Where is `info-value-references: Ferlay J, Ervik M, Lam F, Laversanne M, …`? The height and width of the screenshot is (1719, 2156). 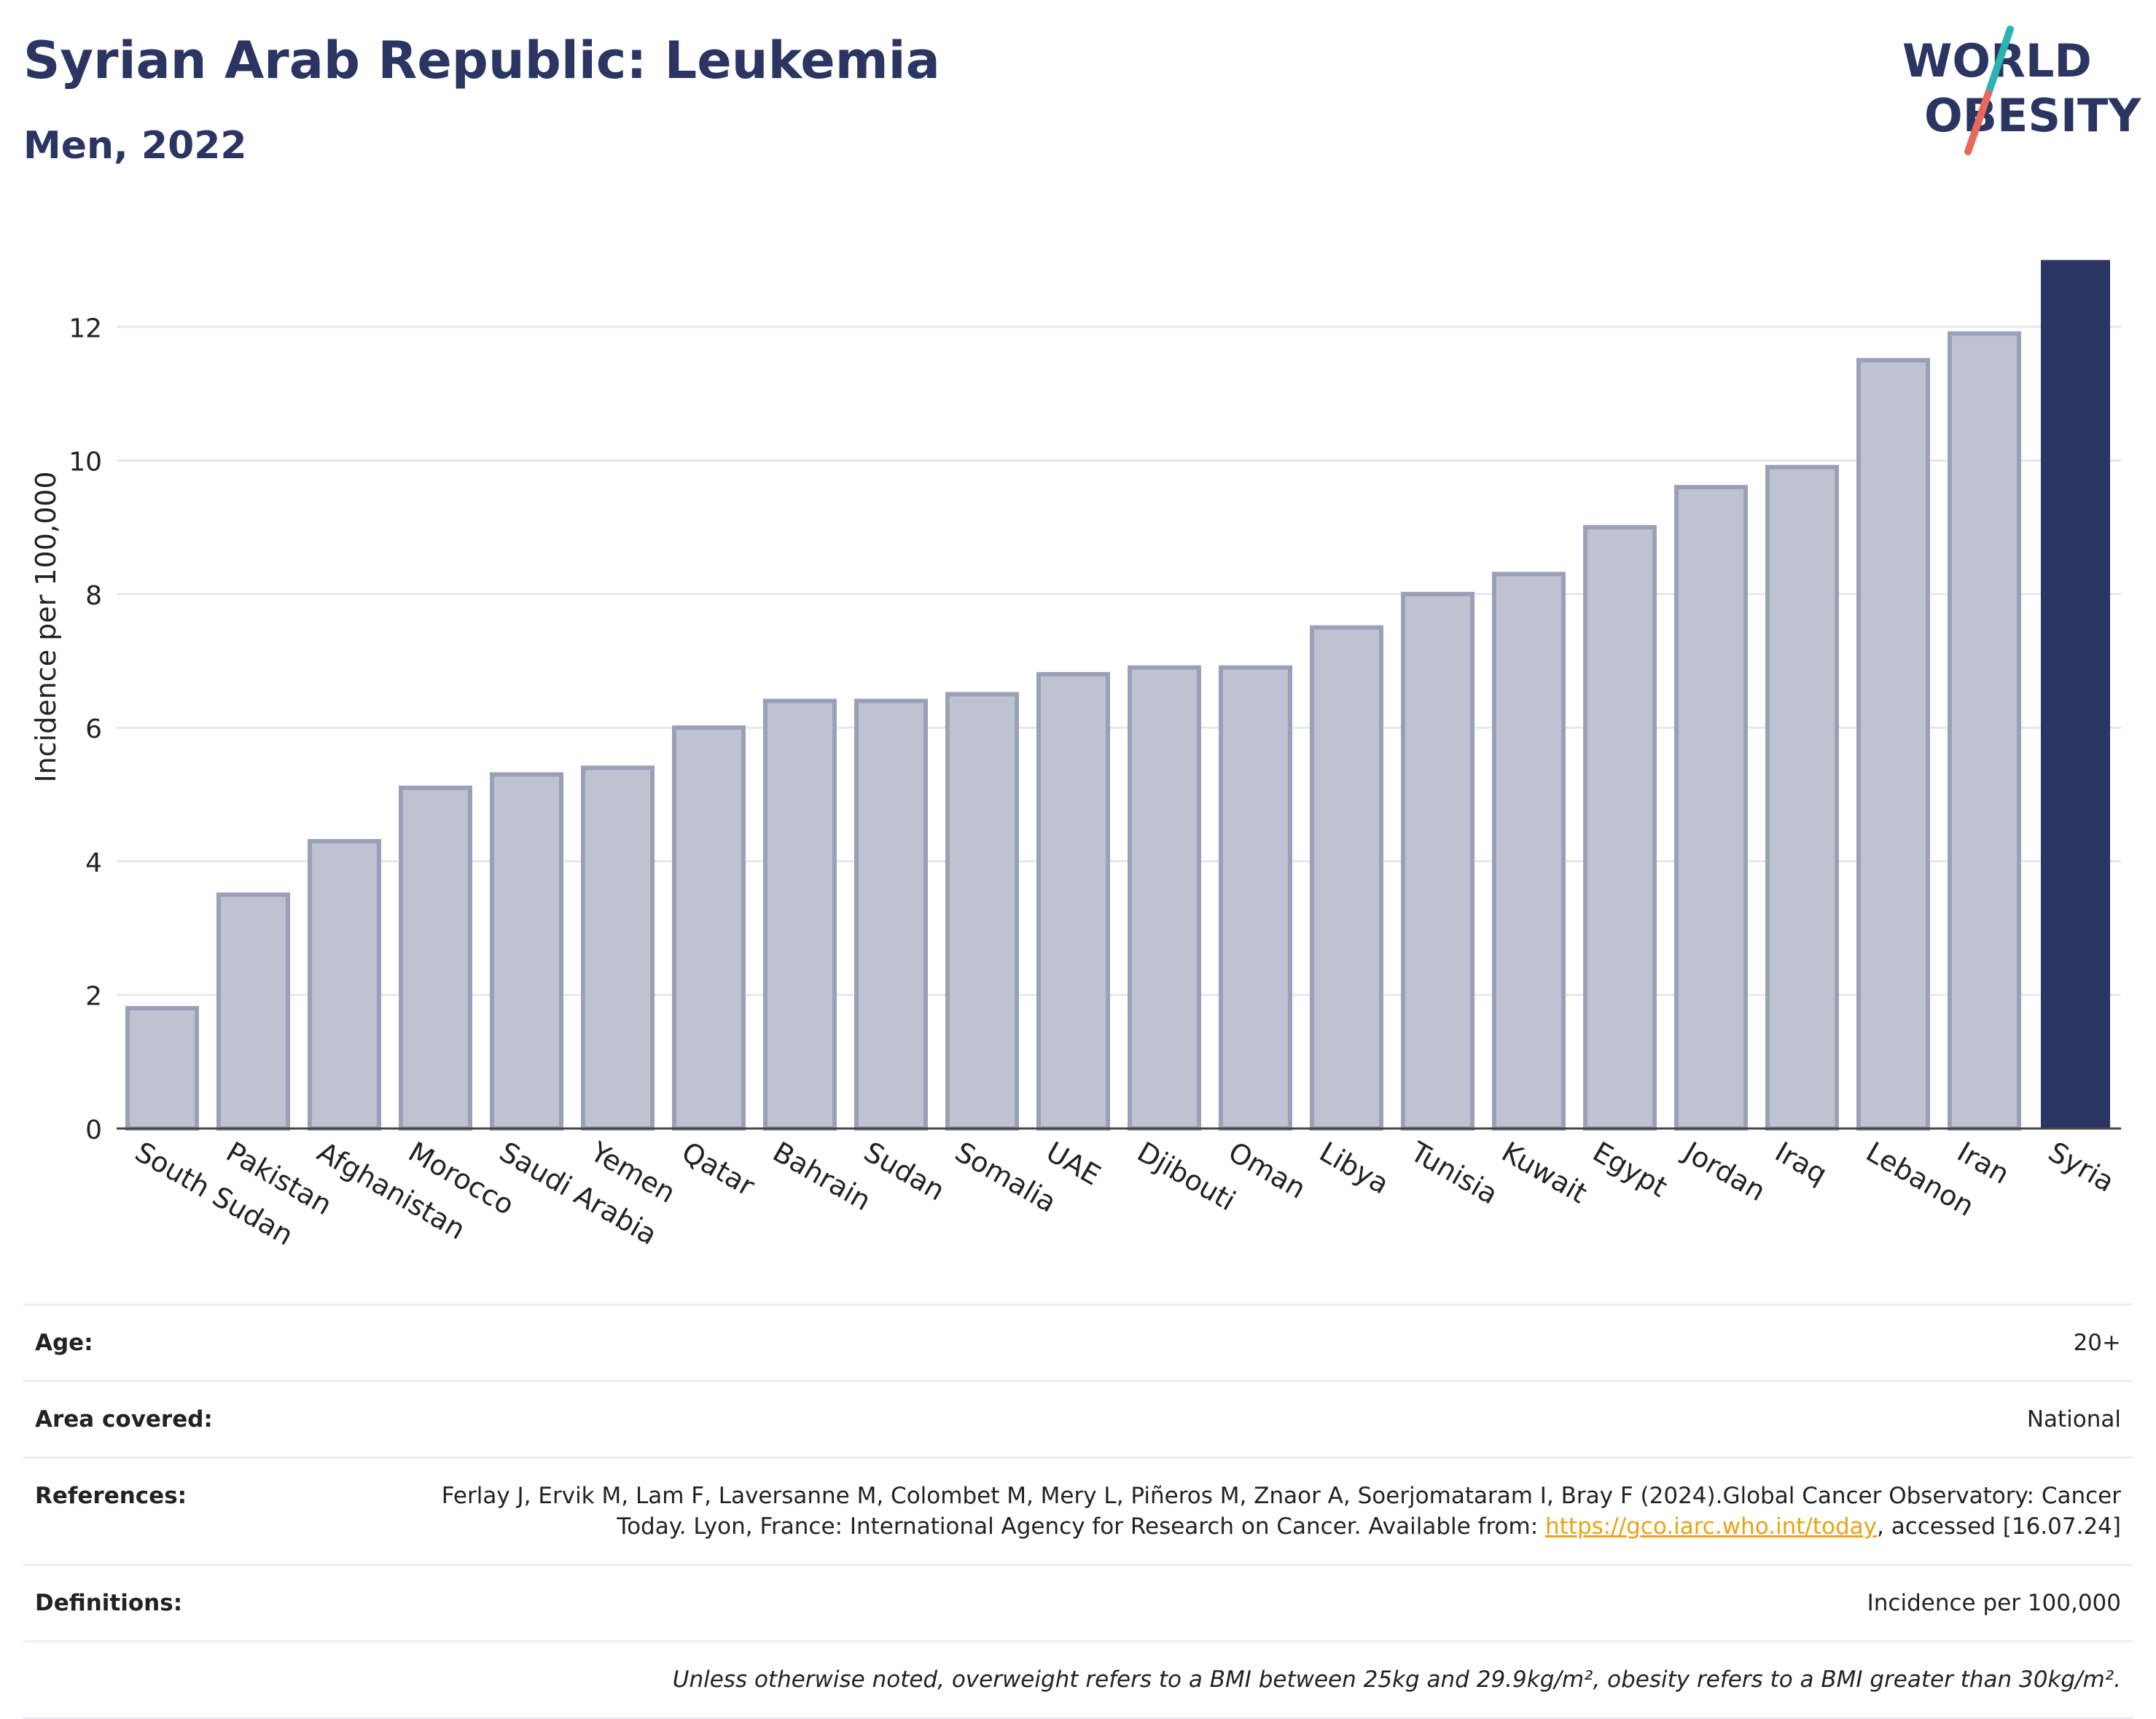
info-value-references: Ferlay J, Ervik M, Lam F, Laversanne M, … is located at coordinates (1268, 1512).